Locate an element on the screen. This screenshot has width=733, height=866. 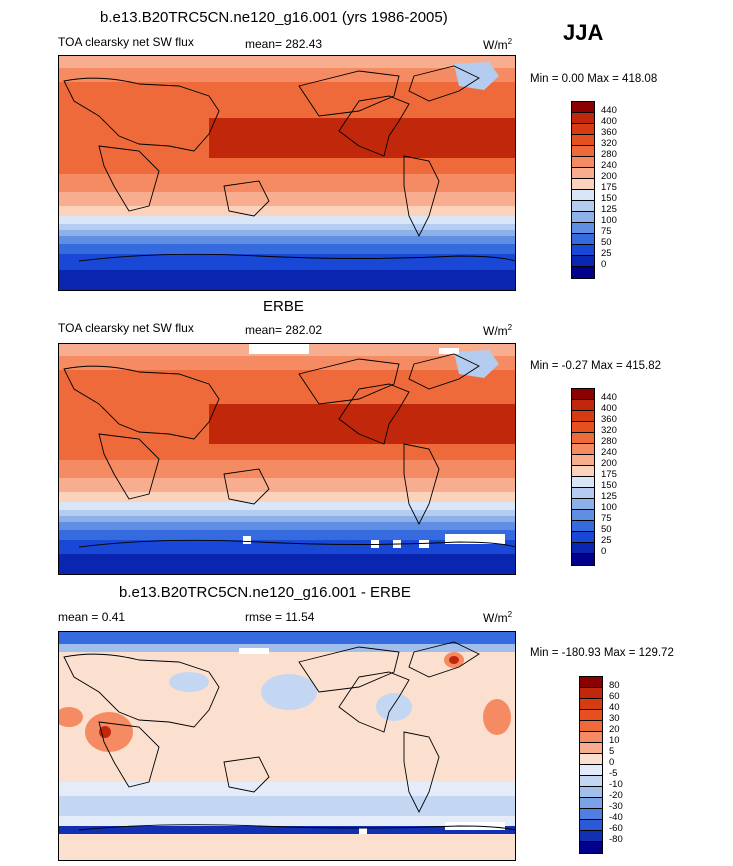
minmax-label: Min = -0.27 Max = 415.82 is located at coordinates (596, 366).